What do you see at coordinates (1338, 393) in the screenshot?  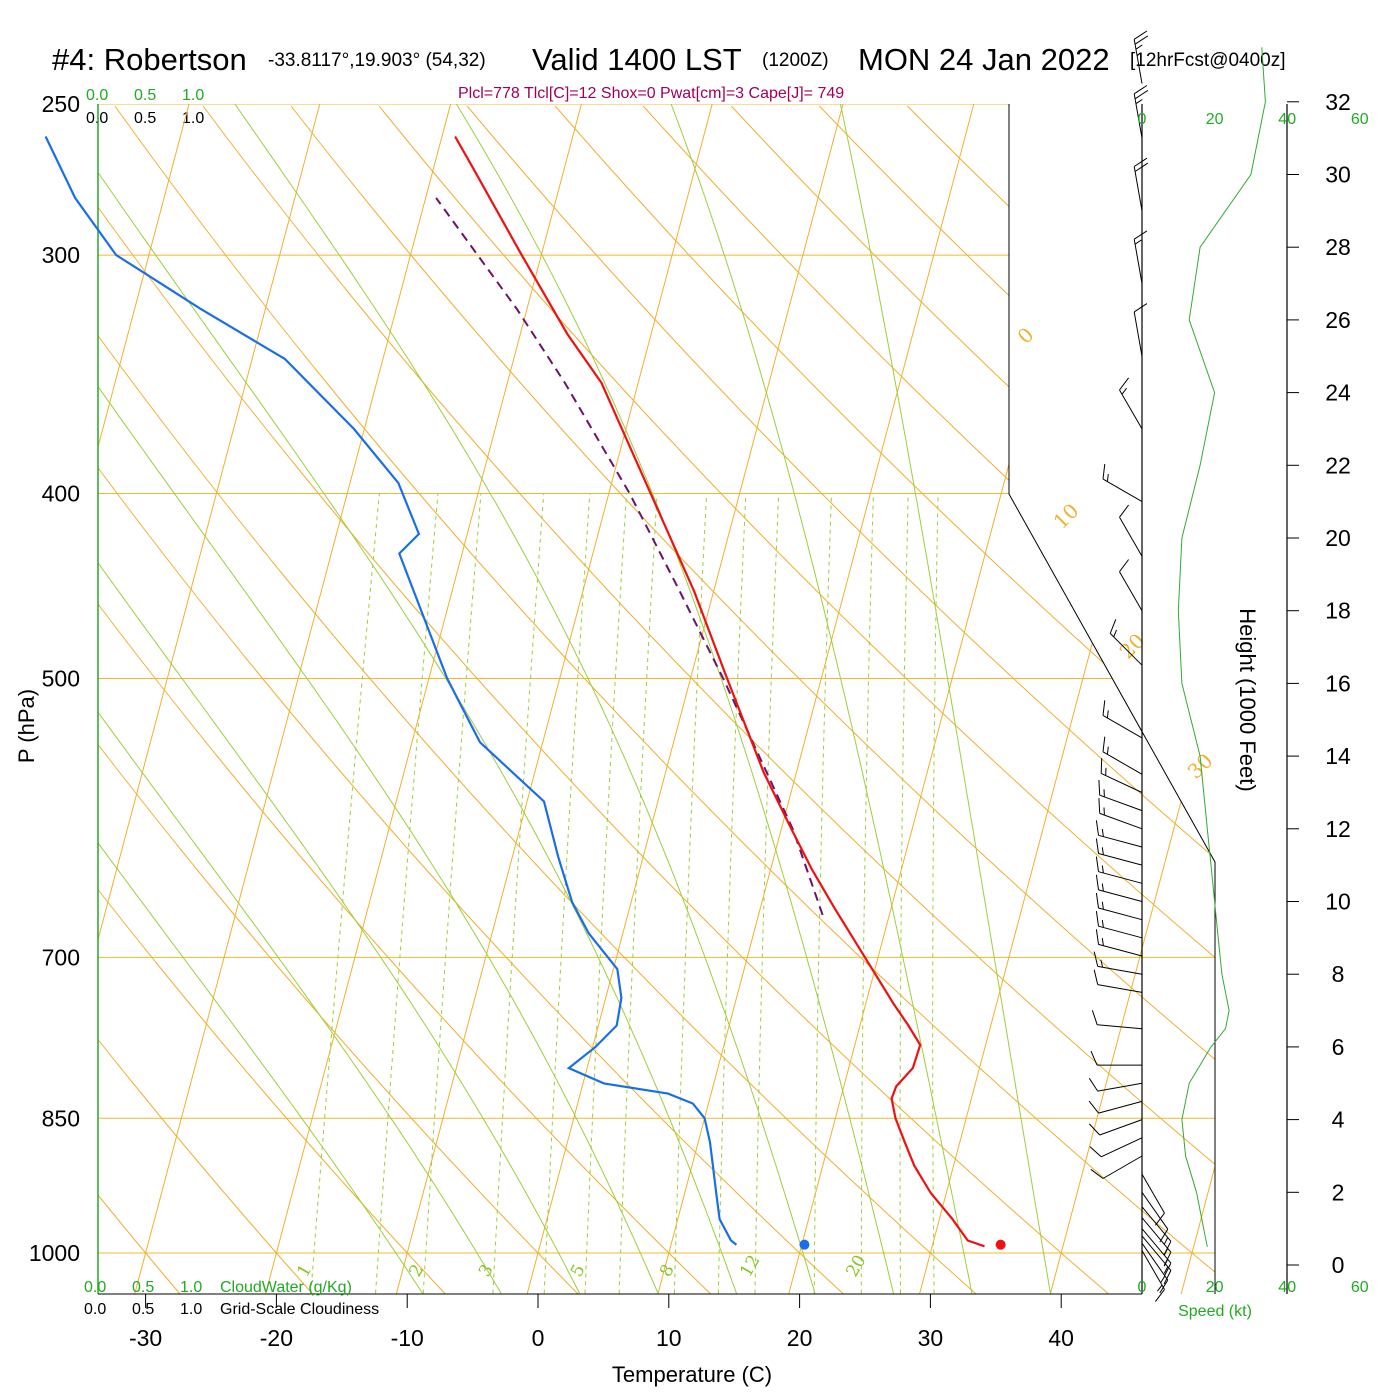 I see `height-tick-label: 24` at bounding box center [1338, 393].